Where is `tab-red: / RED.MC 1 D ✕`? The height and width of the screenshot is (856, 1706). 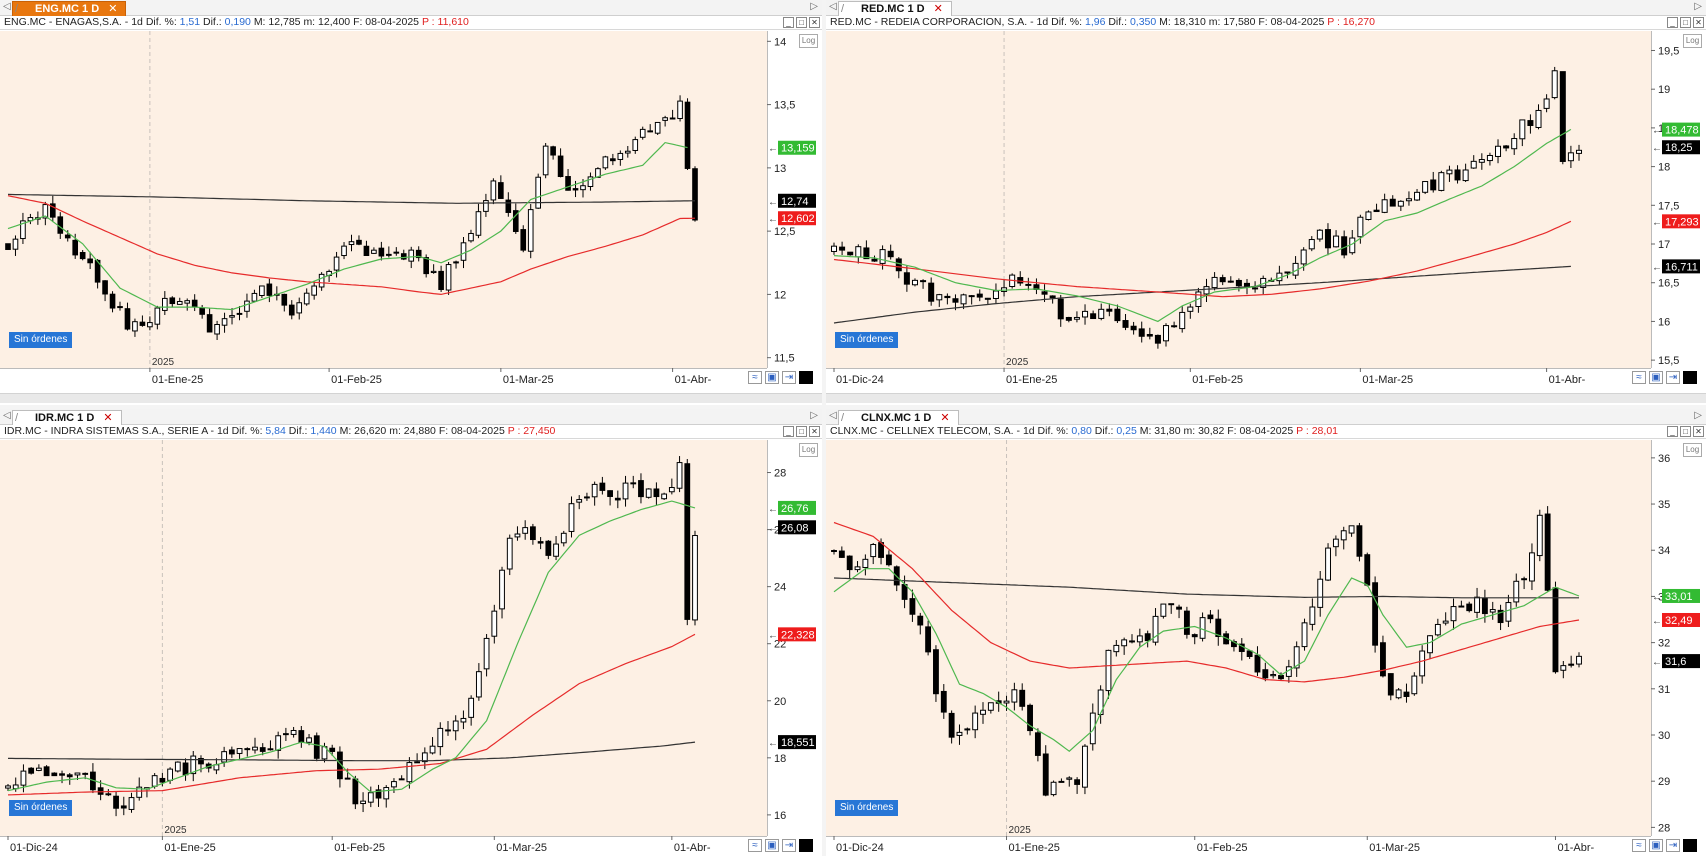
tab-red: / RED.MC 1 D ✕ is located at coordinates (895, 8).